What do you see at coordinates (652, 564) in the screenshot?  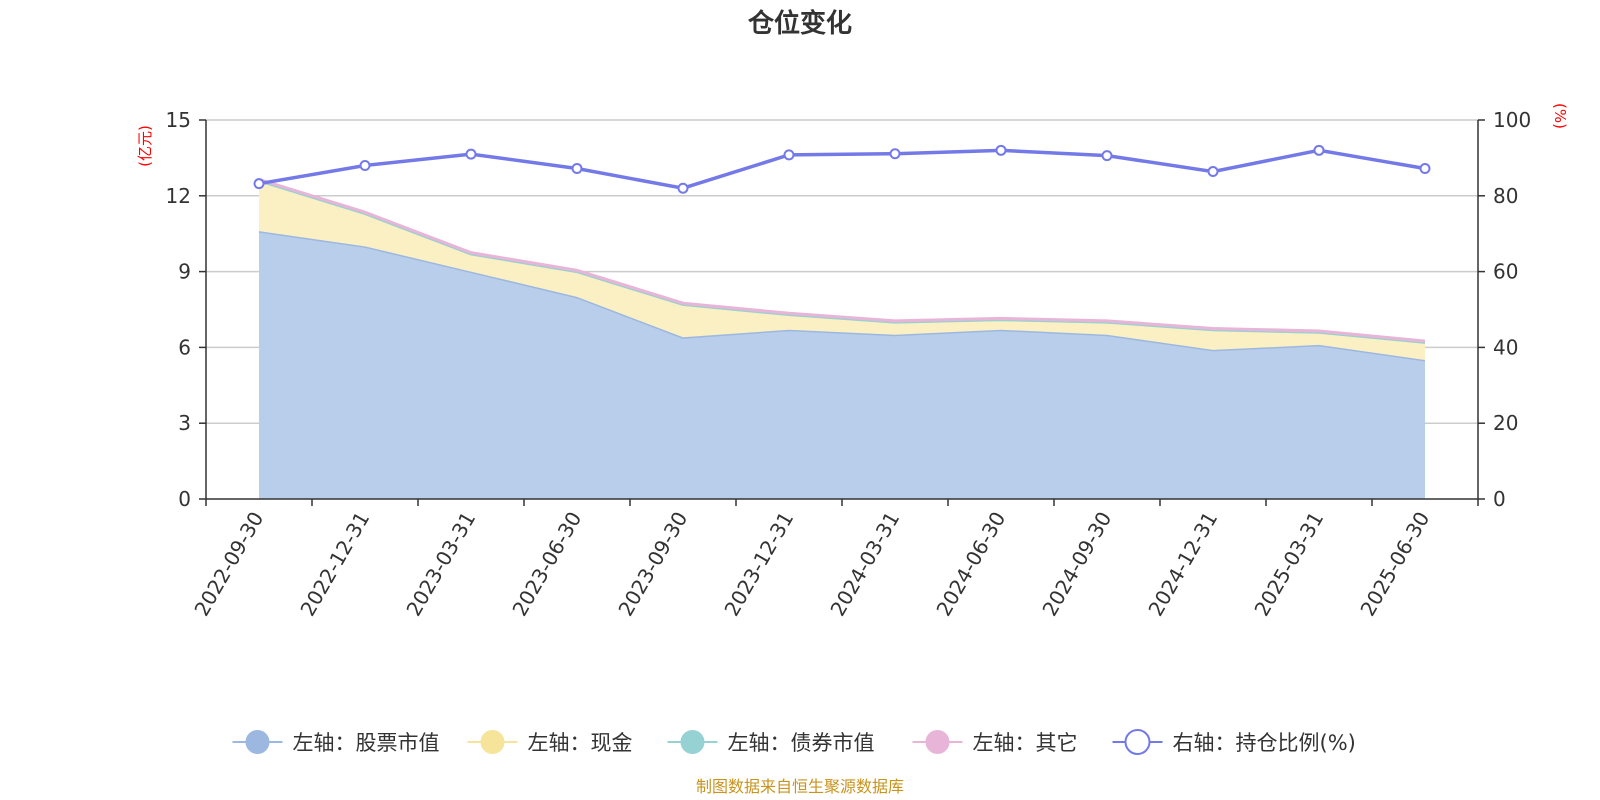 I see `x-axis-tick-label: 2023-09-30` at bounding box center [652, 564].